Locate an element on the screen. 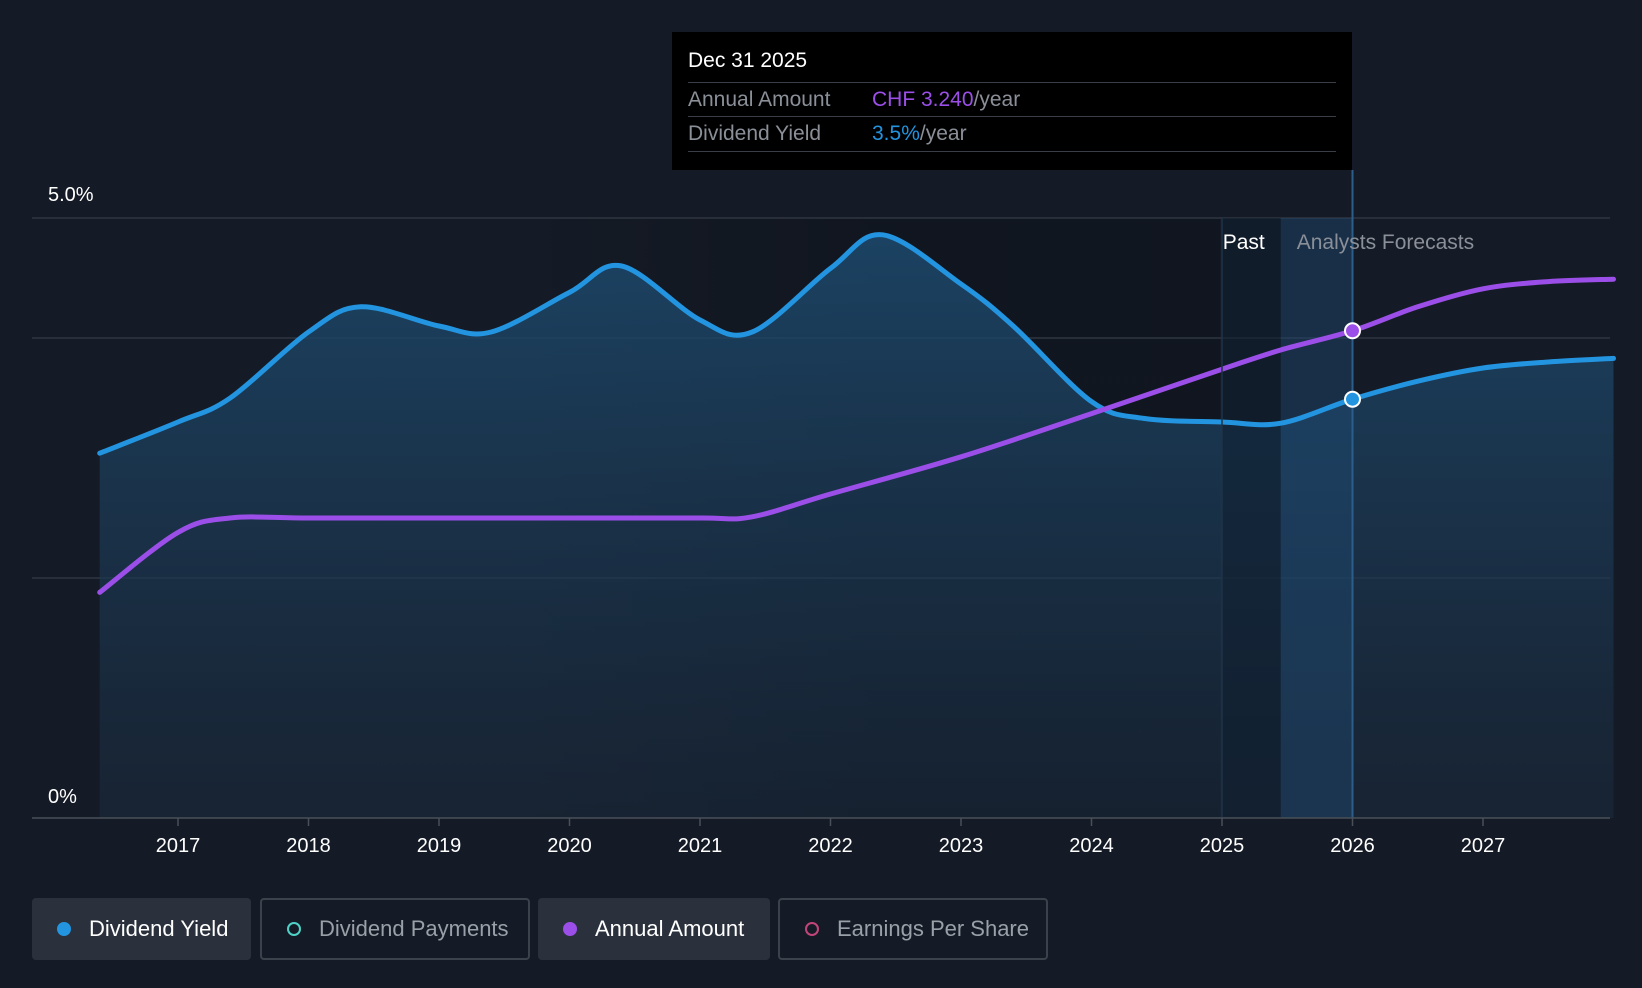 The height and width of the screenshot is (988, 1642). x-tick-label-2026: 2026 is located at coordinates (1352, 846).